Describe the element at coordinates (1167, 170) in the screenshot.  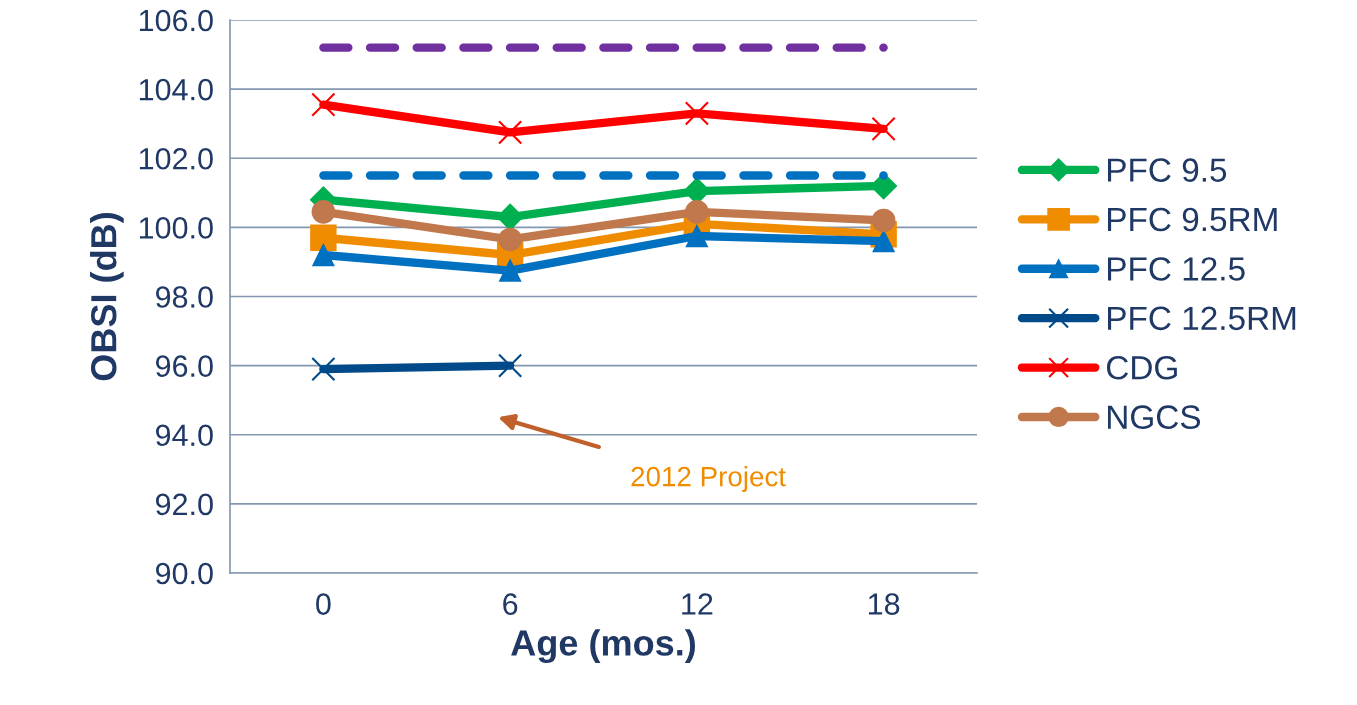
I see `legend-label: PFC 9.5` at that location.